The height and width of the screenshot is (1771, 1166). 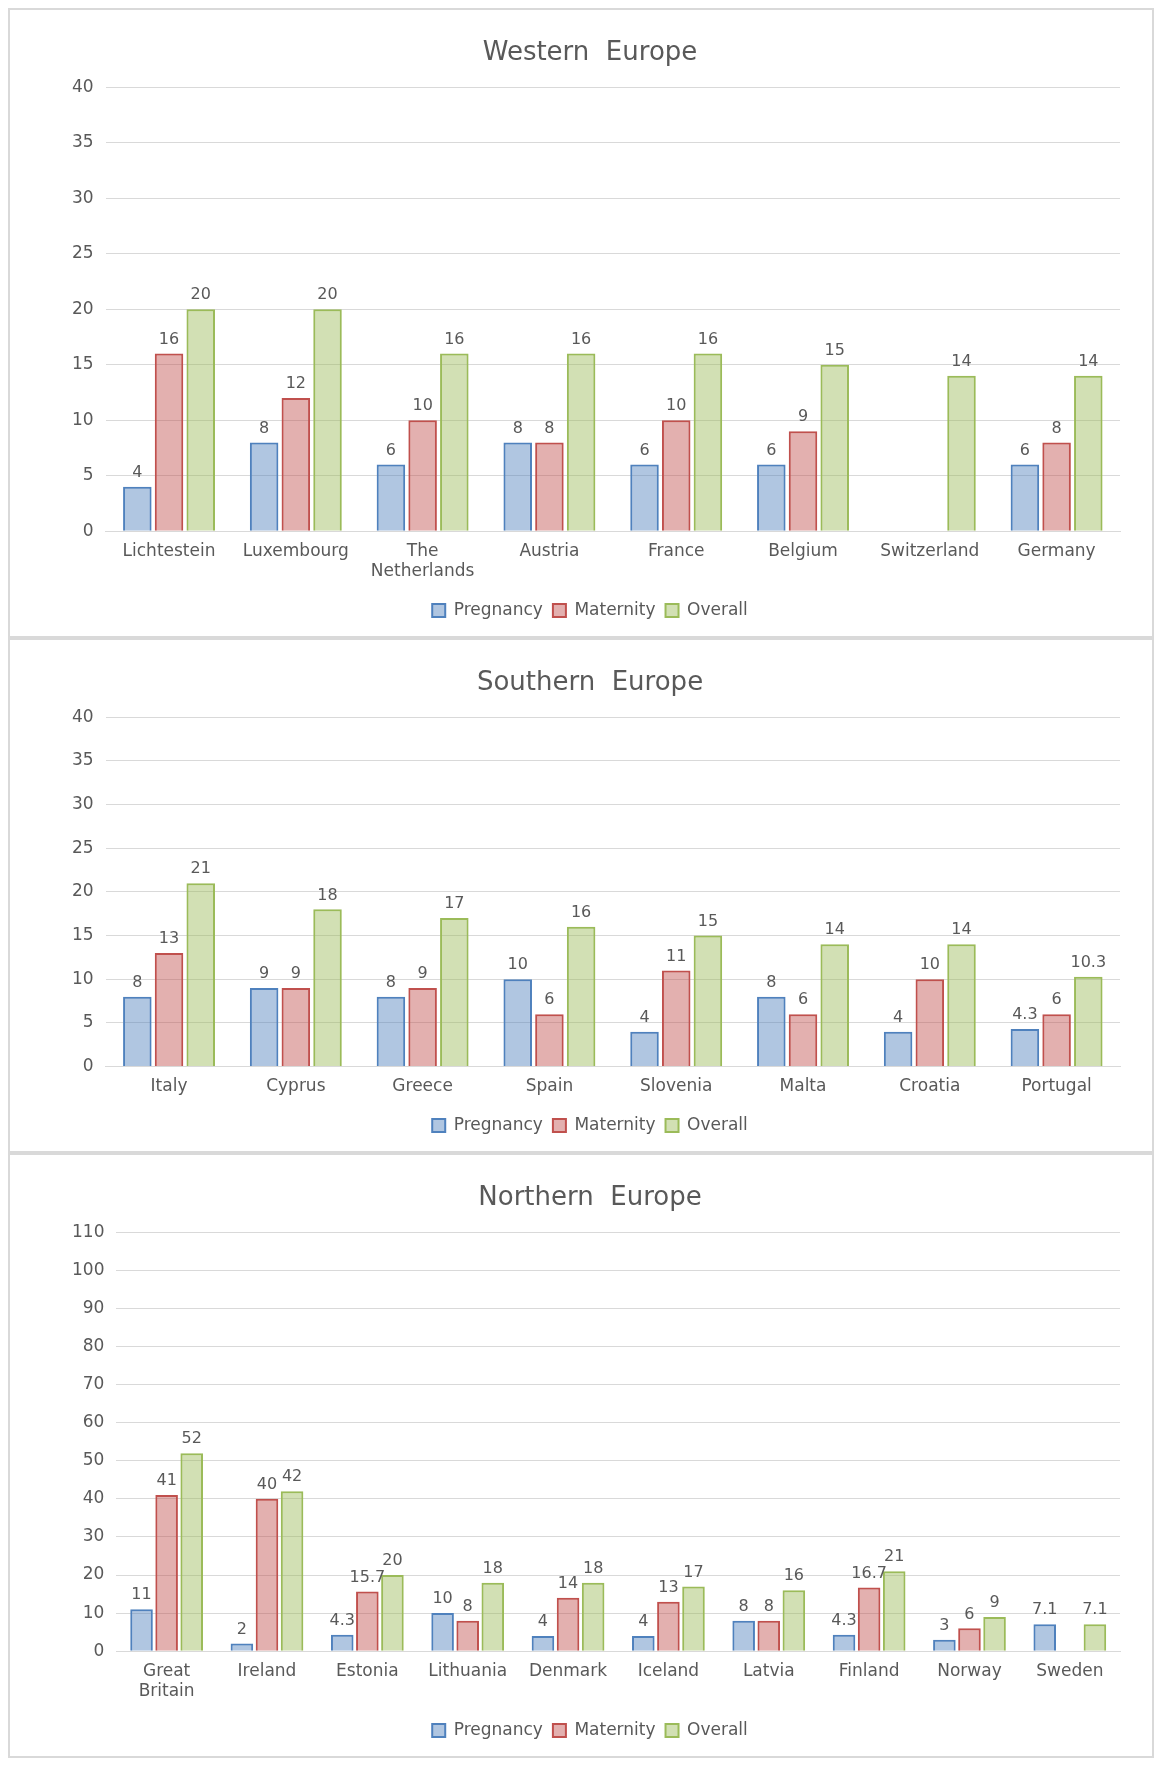 I want to click on y-tick-label: 25, so click(x=82, y=252).